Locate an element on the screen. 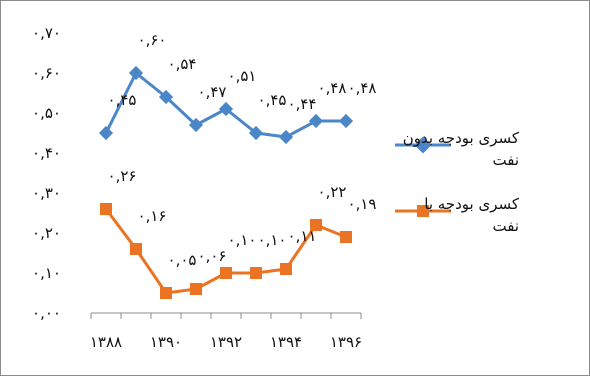 The image size is (590, 376). axes is located at coordinates (226, 315).